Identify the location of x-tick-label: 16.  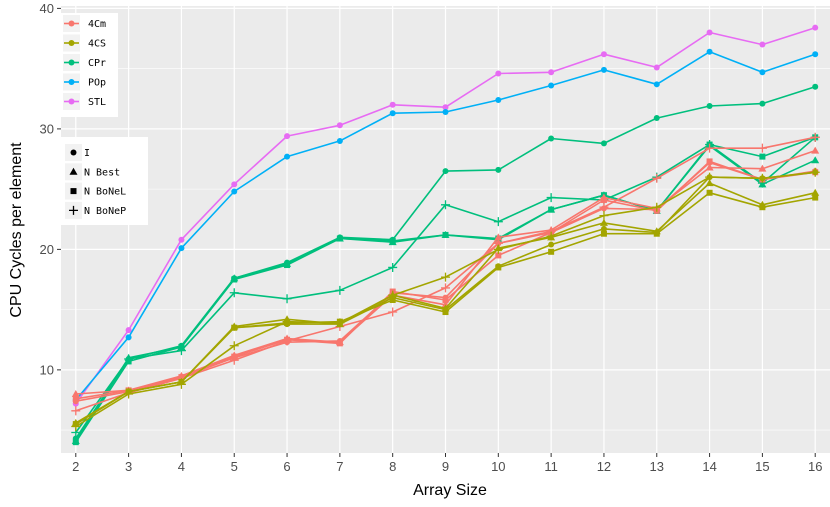
(815, 466).